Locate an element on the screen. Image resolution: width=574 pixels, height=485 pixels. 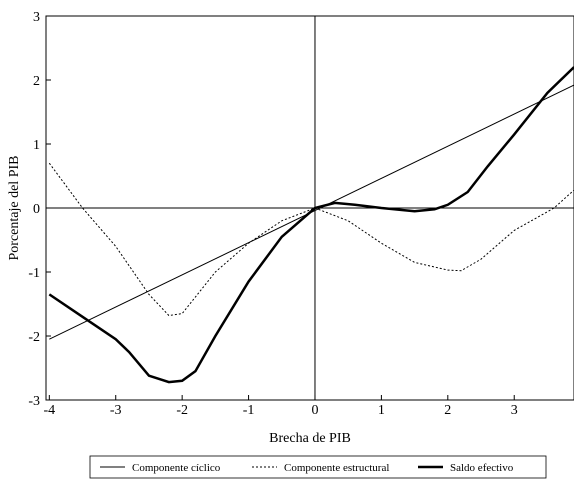
x-tick-label: -2 is located at coordinates (182, 410).